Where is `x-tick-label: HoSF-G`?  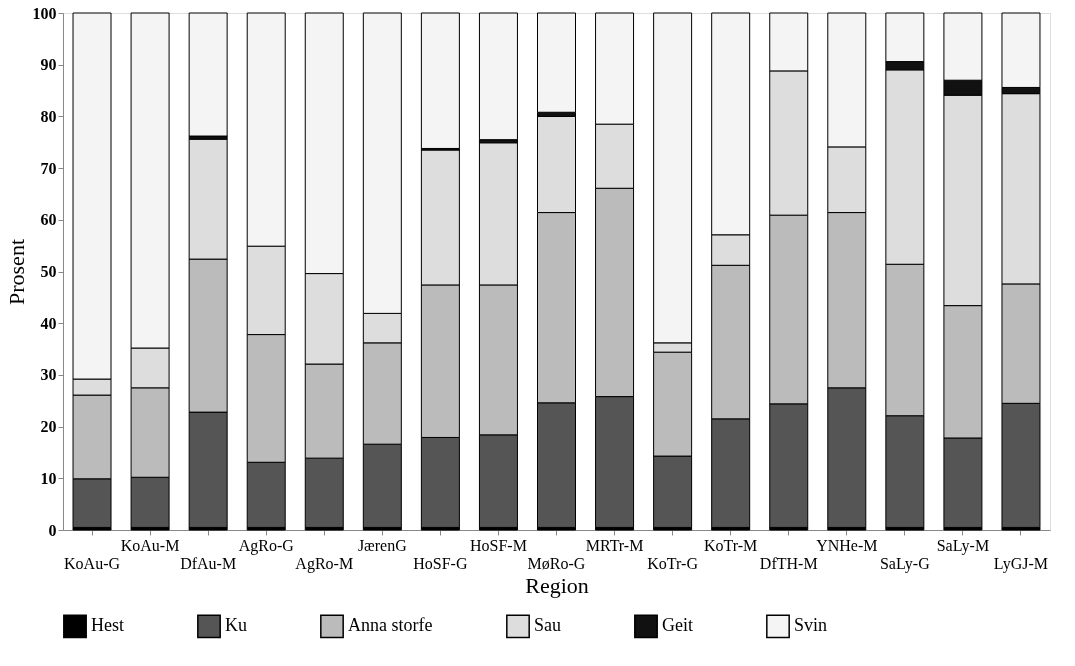
x-tick-label: HoSF-G is located at coordinates (440, 563).